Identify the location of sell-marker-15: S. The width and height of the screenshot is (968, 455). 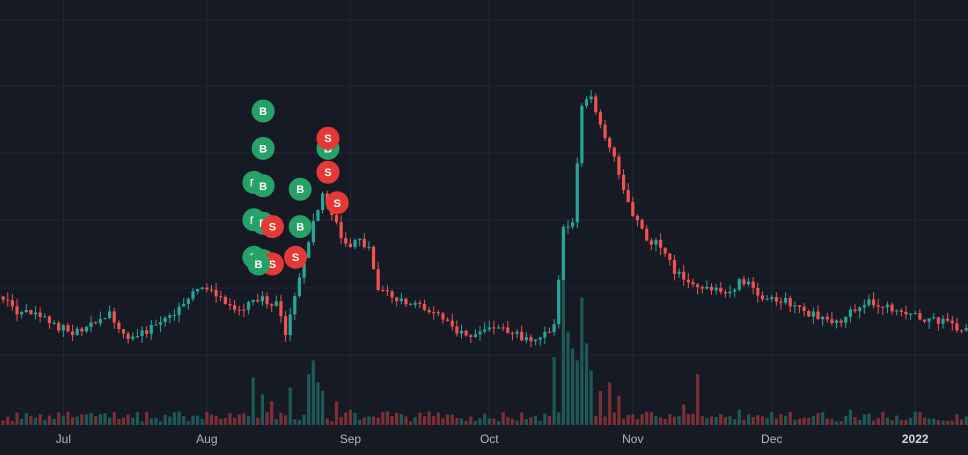
(328, 138).